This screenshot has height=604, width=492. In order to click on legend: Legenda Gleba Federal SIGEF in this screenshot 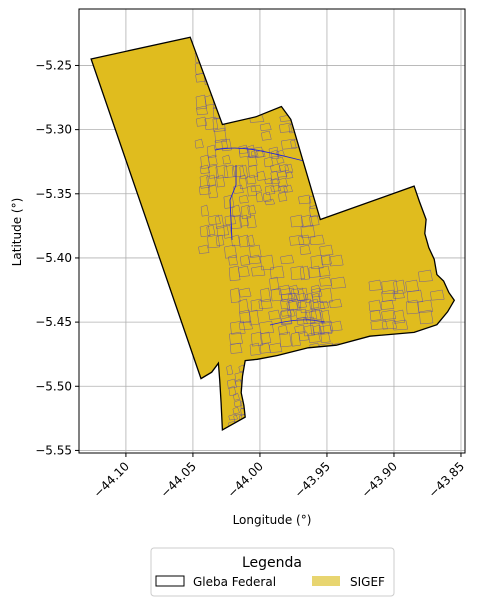, I will do `click(272, 572)`.